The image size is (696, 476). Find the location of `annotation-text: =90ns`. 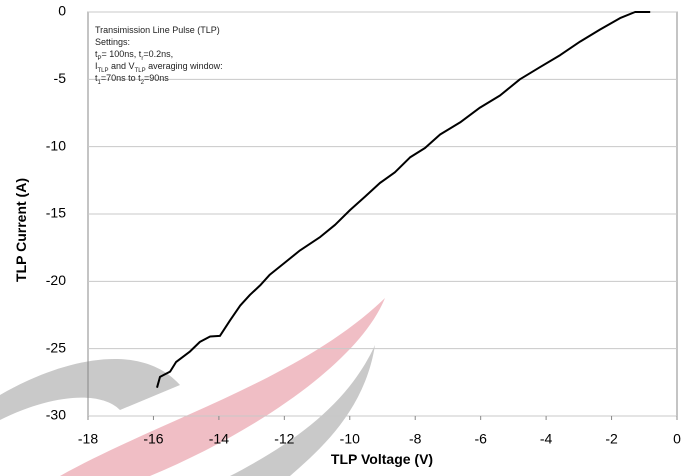

annotation-text: =90ns is located at coordinates (156, 78).